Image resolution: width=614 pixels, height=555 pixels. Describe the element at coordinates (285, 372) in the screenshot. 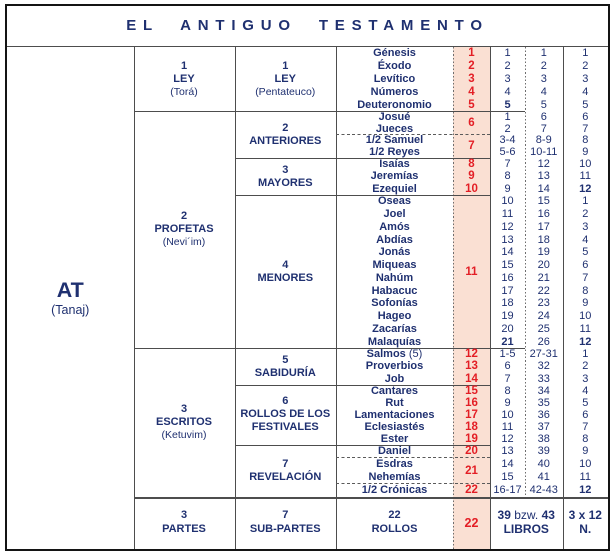

I see `text: SABIDURÍA` at that location.